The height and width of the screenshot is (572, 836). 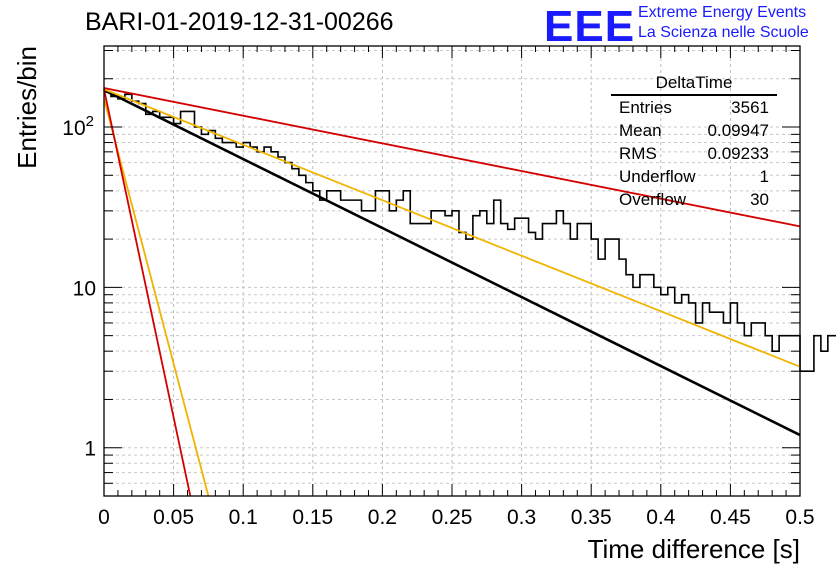 I want to click on fit-curve-upper-band-fast, so click(x=156, y=297).